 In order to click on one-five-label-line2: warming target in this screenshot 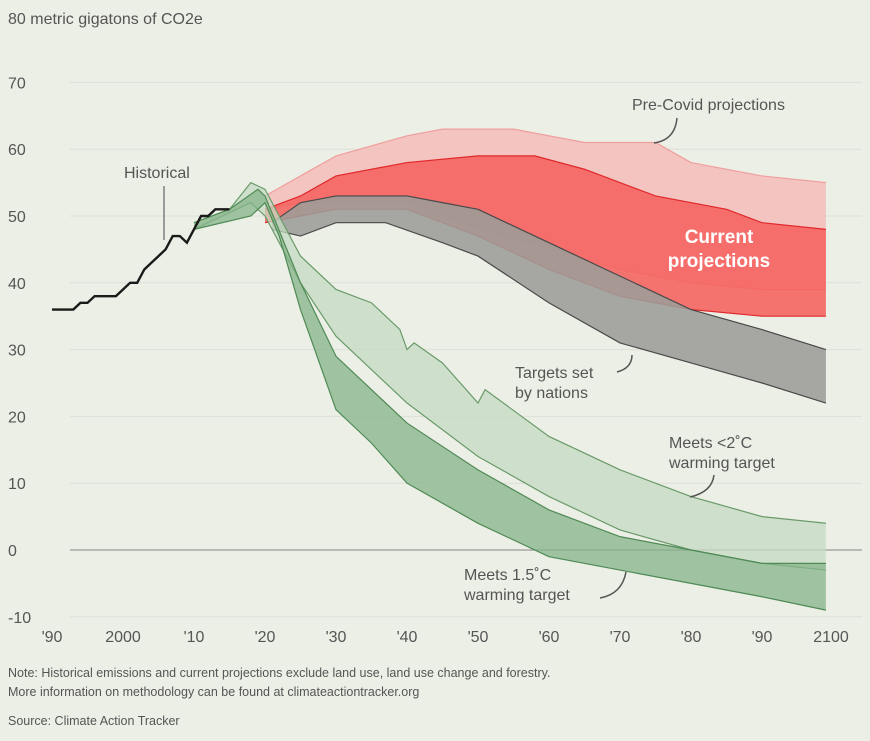, I will do `click(516, 595)`.